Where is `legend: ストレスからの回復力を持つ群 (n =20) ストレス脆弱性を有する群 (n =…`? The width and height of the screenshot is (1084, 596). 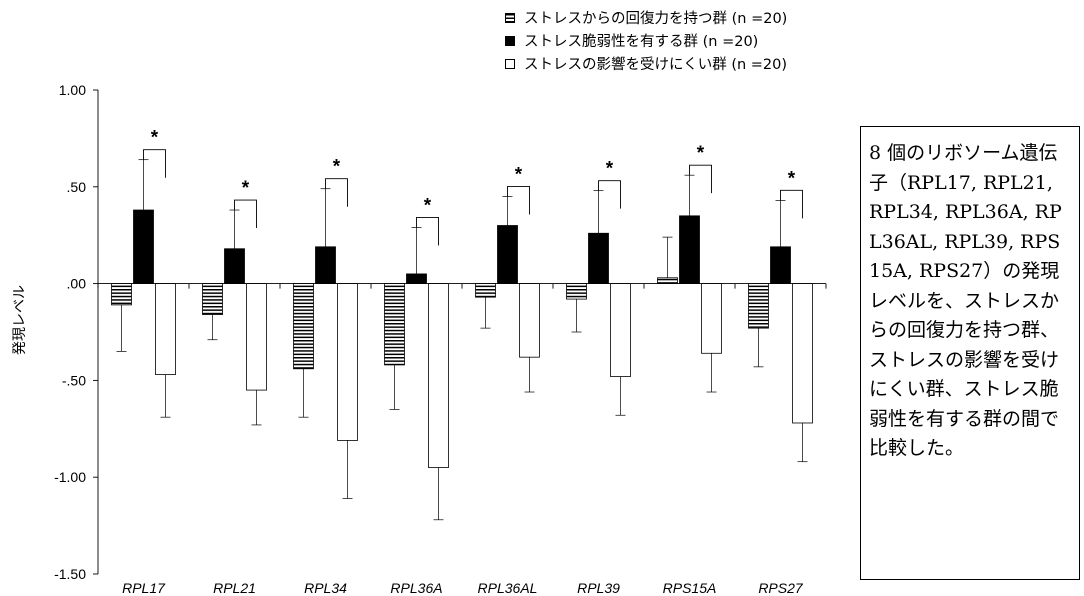 legend: ストレスからの回復力を持つ群 (n =20) ストレス脆弱性を有する群 (n =… is located at coordinates (646, 40).